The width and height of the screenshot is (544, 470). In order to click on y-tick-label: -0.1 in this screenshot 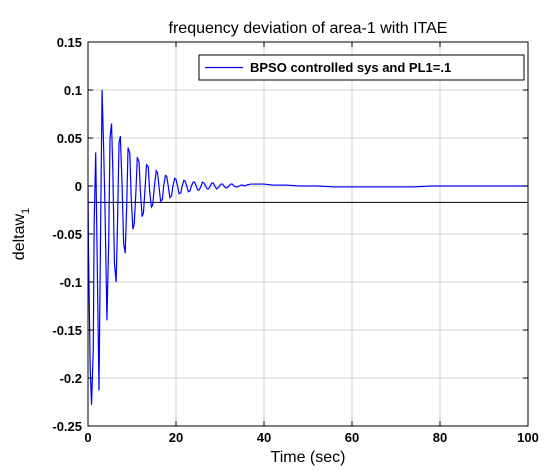, I will do `click(71, 282)`.